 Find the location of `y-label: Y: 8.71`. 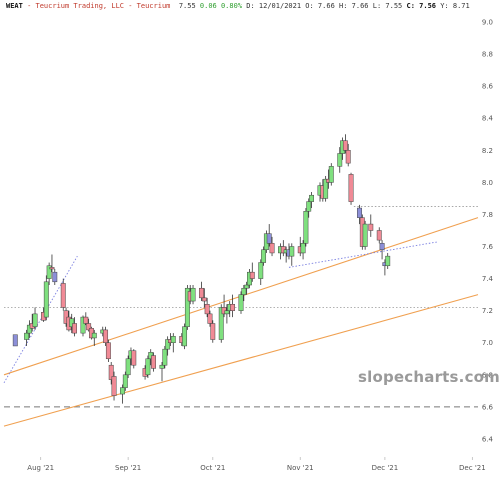

y-label: Y: 8.71 is located at coordinates (455, 6).